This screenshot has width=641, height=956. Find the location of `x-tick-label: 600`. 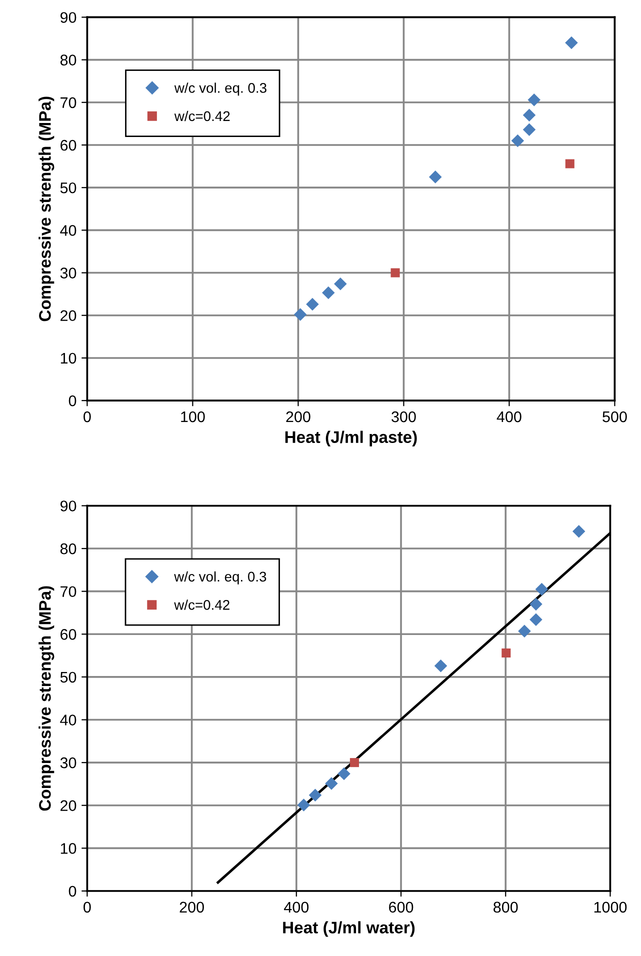

x-tick-label: 600 is located at coordinates (401, 907).